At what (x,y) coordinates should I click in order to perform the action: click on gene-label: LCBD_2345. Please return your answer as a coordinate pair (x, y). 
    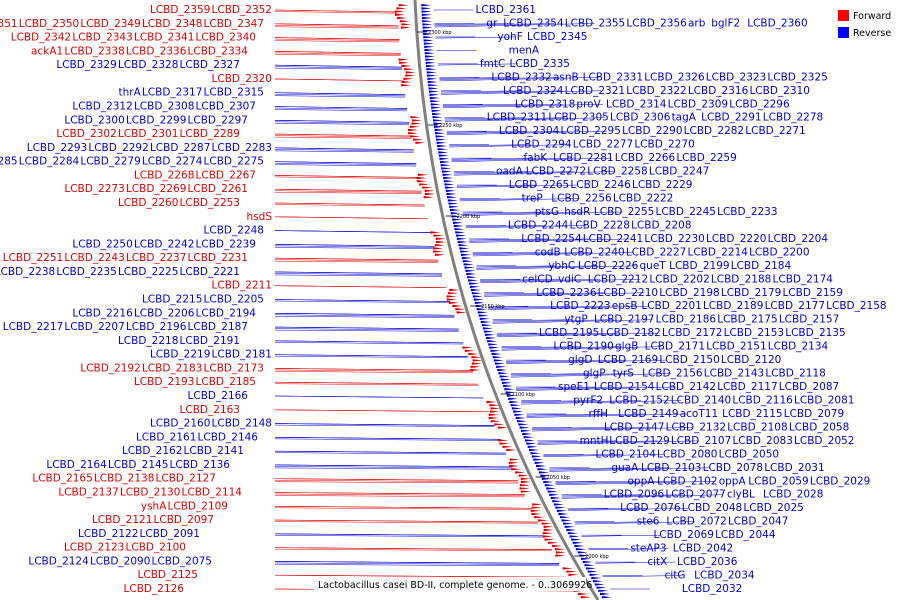
    Looking at the image, I should click on (557, 37).